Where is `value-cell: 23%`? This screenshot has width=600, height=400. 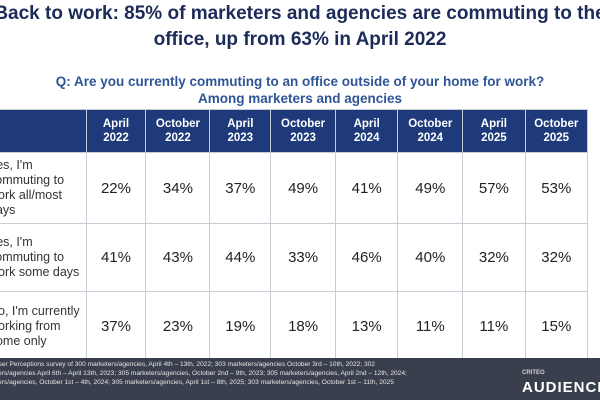 value-cell: 23% is located at coordinates (178, 326).